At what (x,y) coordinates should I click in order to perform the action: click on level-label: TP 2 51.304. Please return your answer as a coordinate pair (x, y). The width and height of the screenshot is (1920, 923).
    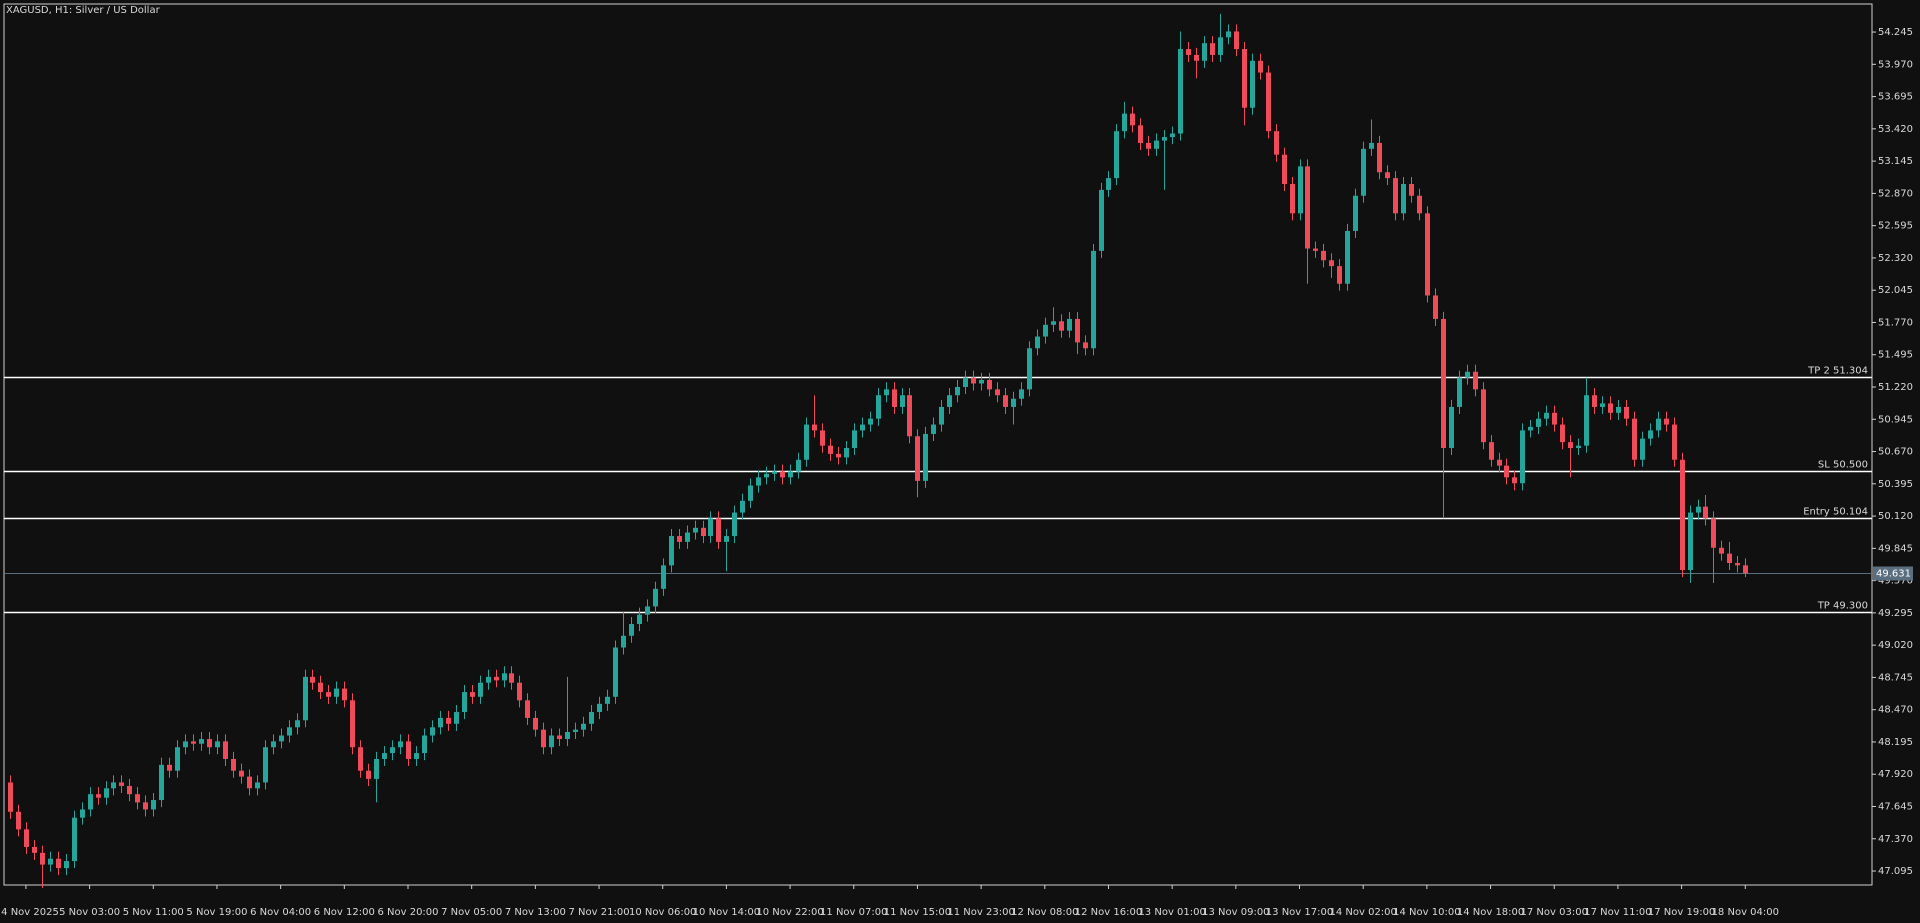
    Looking at the image, I should click on (1837, 371).